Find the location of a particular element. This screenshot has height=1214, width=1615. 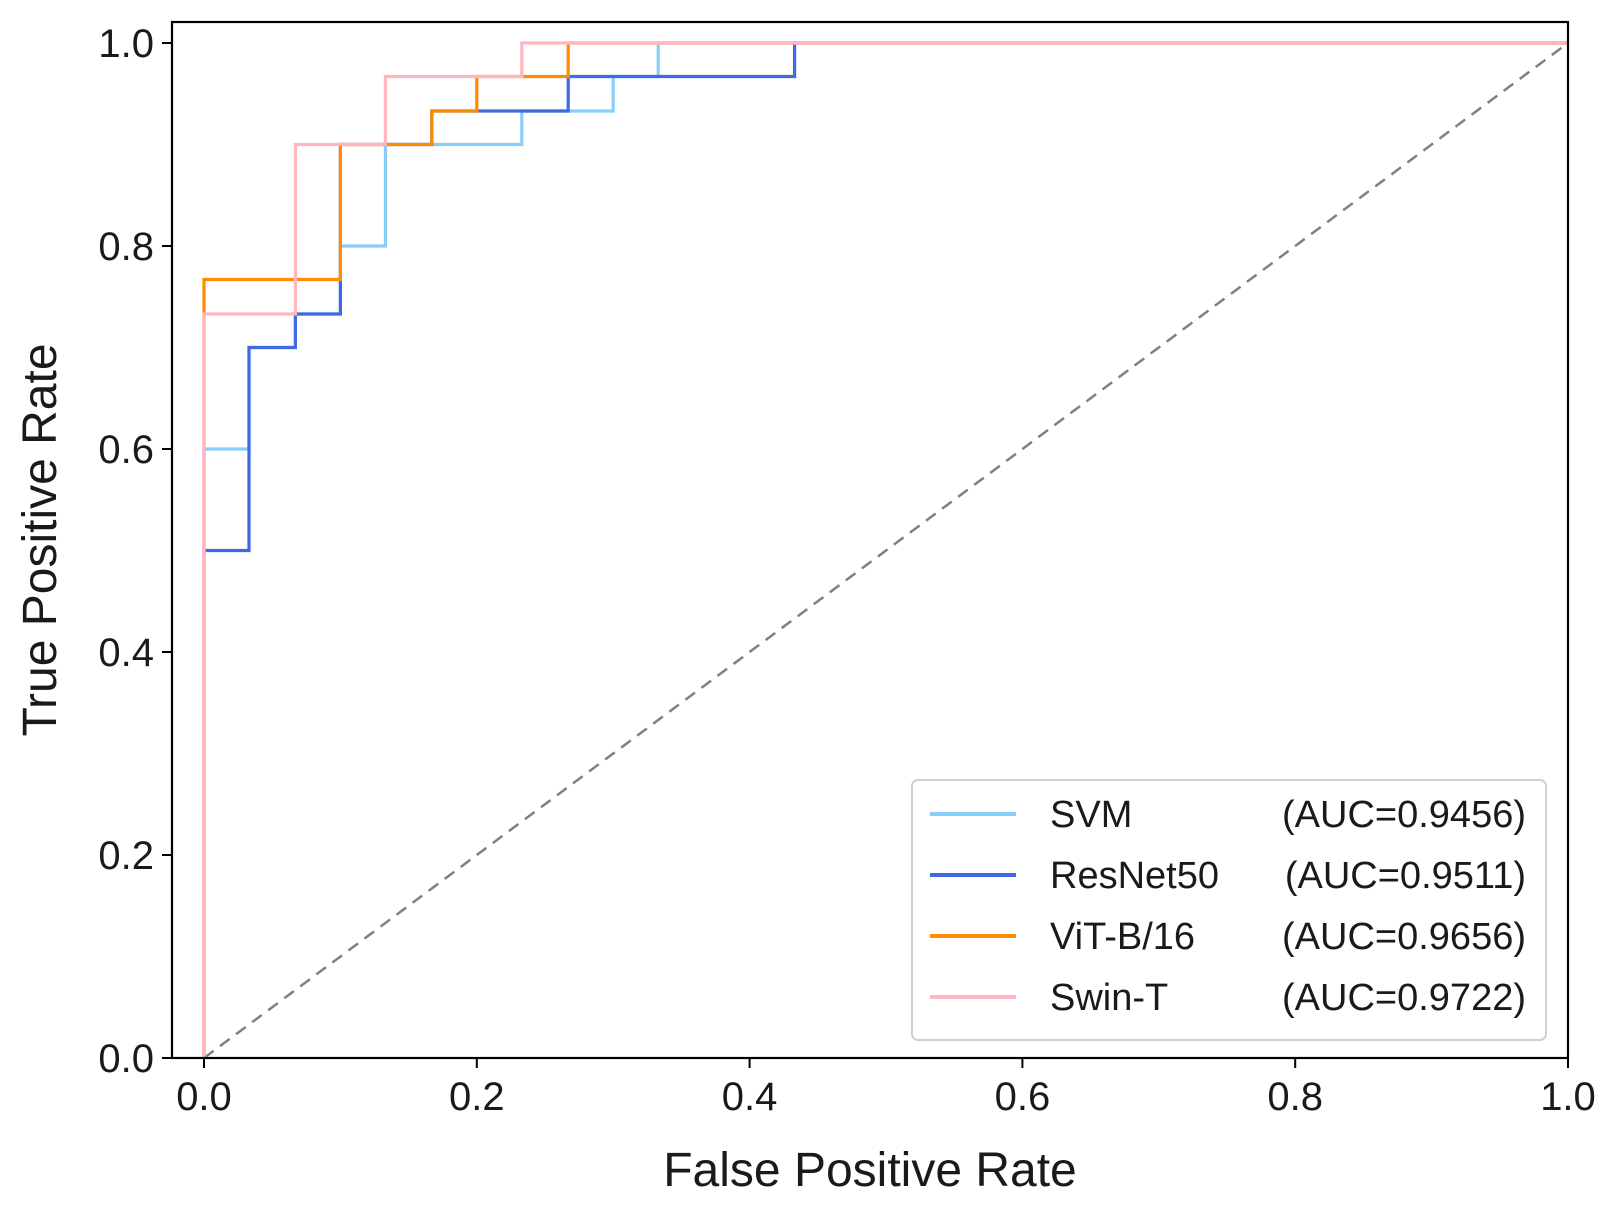

x-tick-label: 0.0 is located at coordinates (204, 1097).